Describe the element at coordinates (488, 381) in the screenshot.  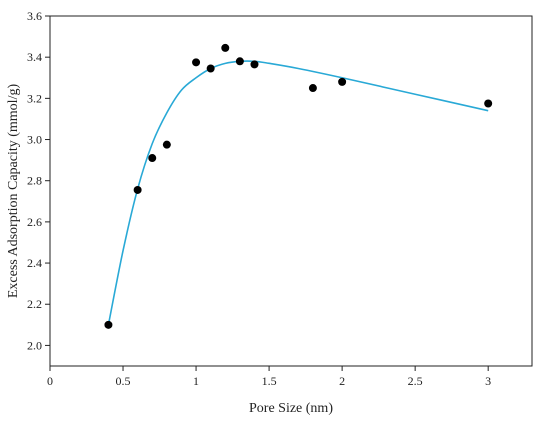
I see `x-tick-label: 3` at that location.